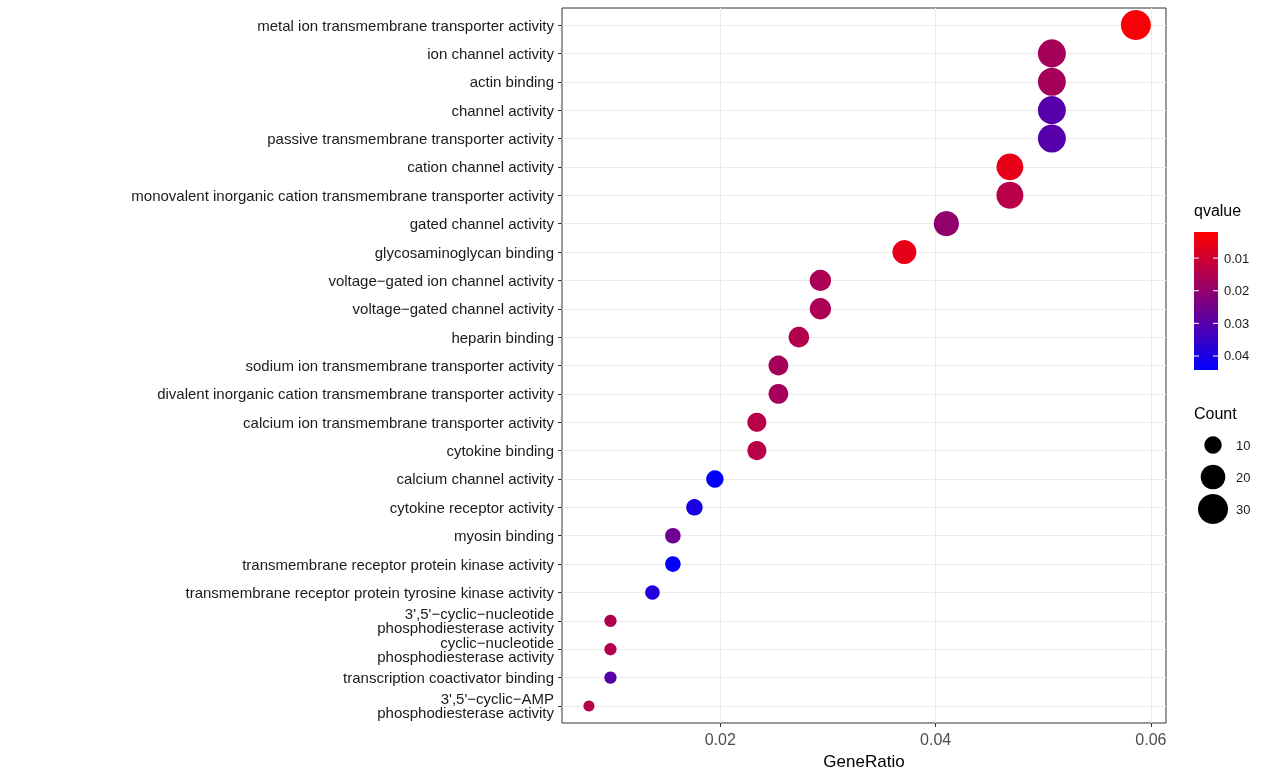  Describe the element at coordinates (503, 110) in the screenshot. I see `y-tick-label: channel activity` at that location.